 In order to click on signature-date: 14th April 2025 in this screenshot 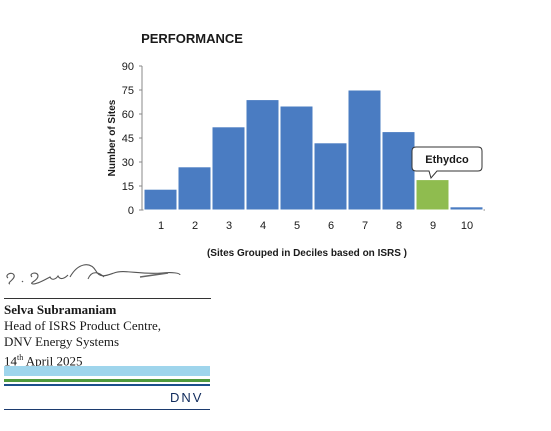, I will do `click(43, 359)`.